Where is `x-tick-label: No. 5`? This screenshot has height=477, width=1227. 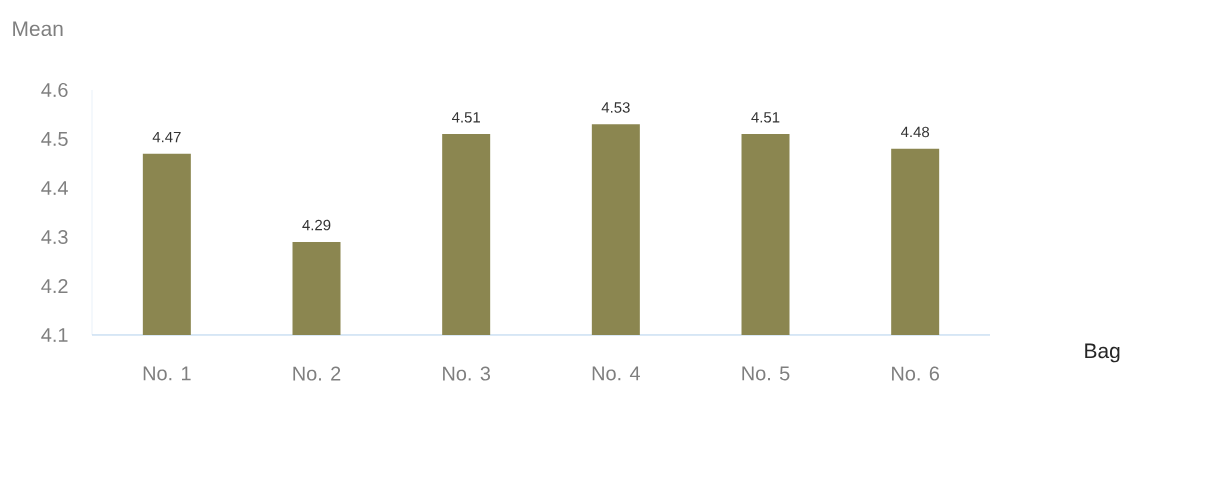 x-tick-label: No. 5 is located at coordinates (766, 373).